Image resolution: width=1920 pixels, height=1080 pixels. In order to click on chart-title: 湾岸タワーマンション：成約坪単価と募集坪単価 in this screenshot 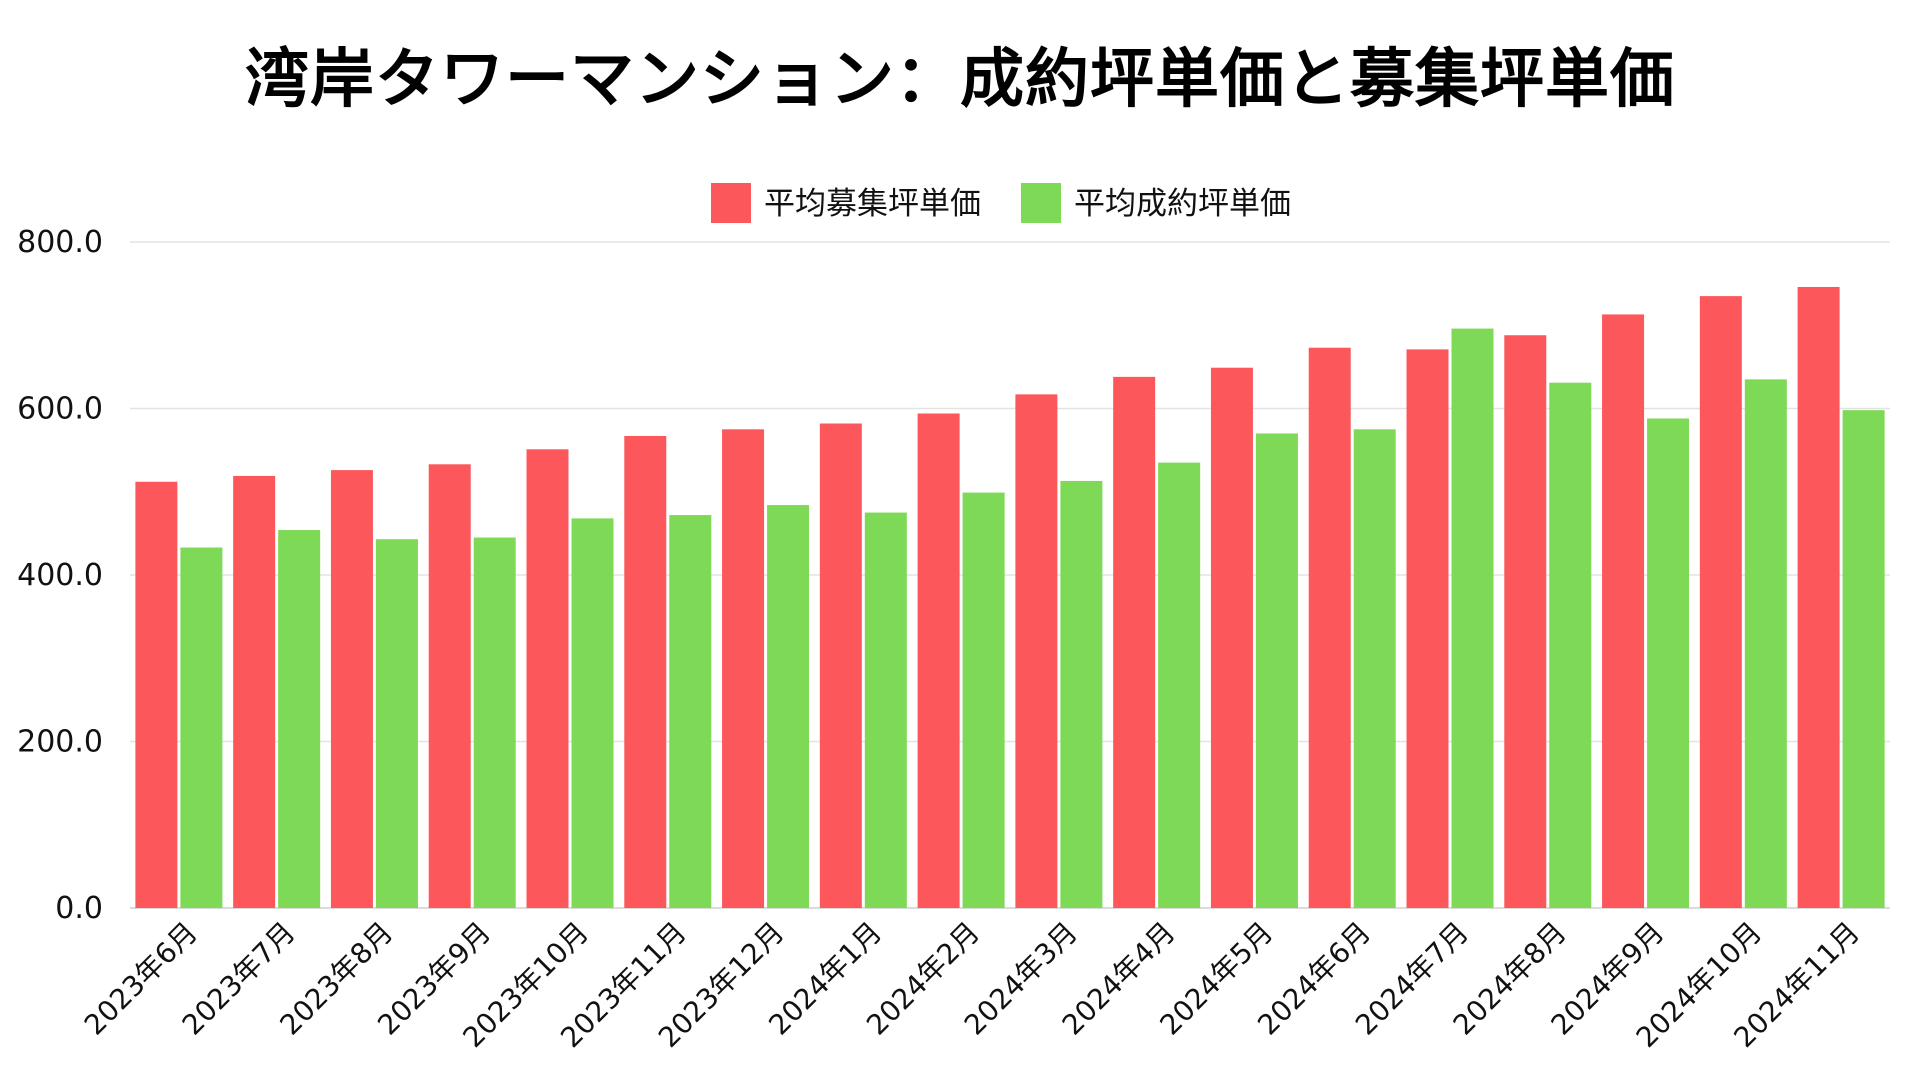, I will do `click(960, 80)`.